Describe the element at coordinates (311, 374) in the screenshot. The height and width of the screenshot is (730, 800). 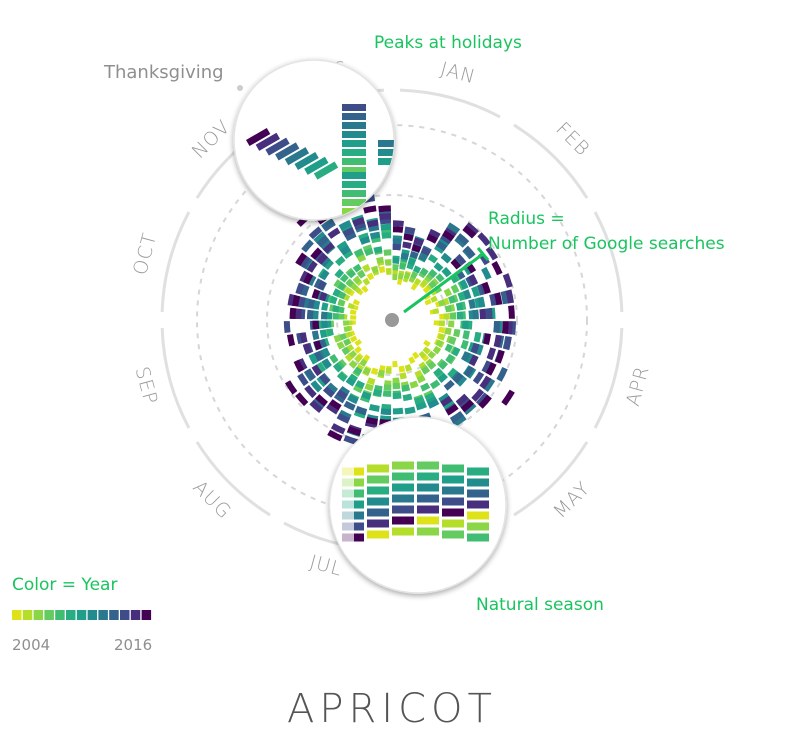
I see `cell-aug-w4-y2013` at that location.